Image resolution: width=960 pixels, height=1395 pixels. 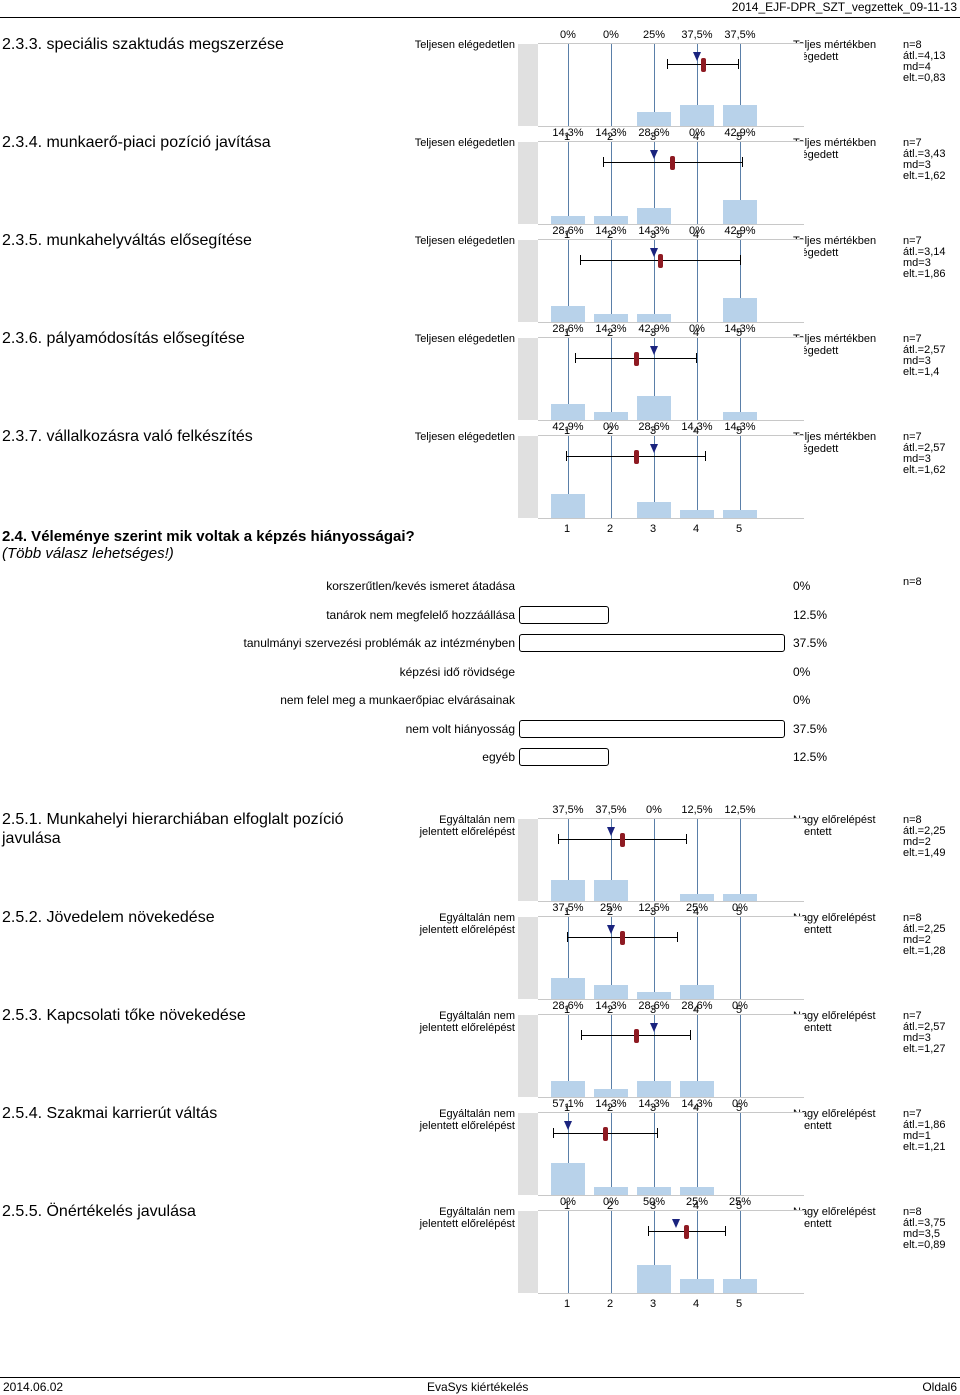 What do you see at coordinates (924, 56) in the screenshot?
I see `stat-line: átl.=4,13` at bounding box center [924, 56].